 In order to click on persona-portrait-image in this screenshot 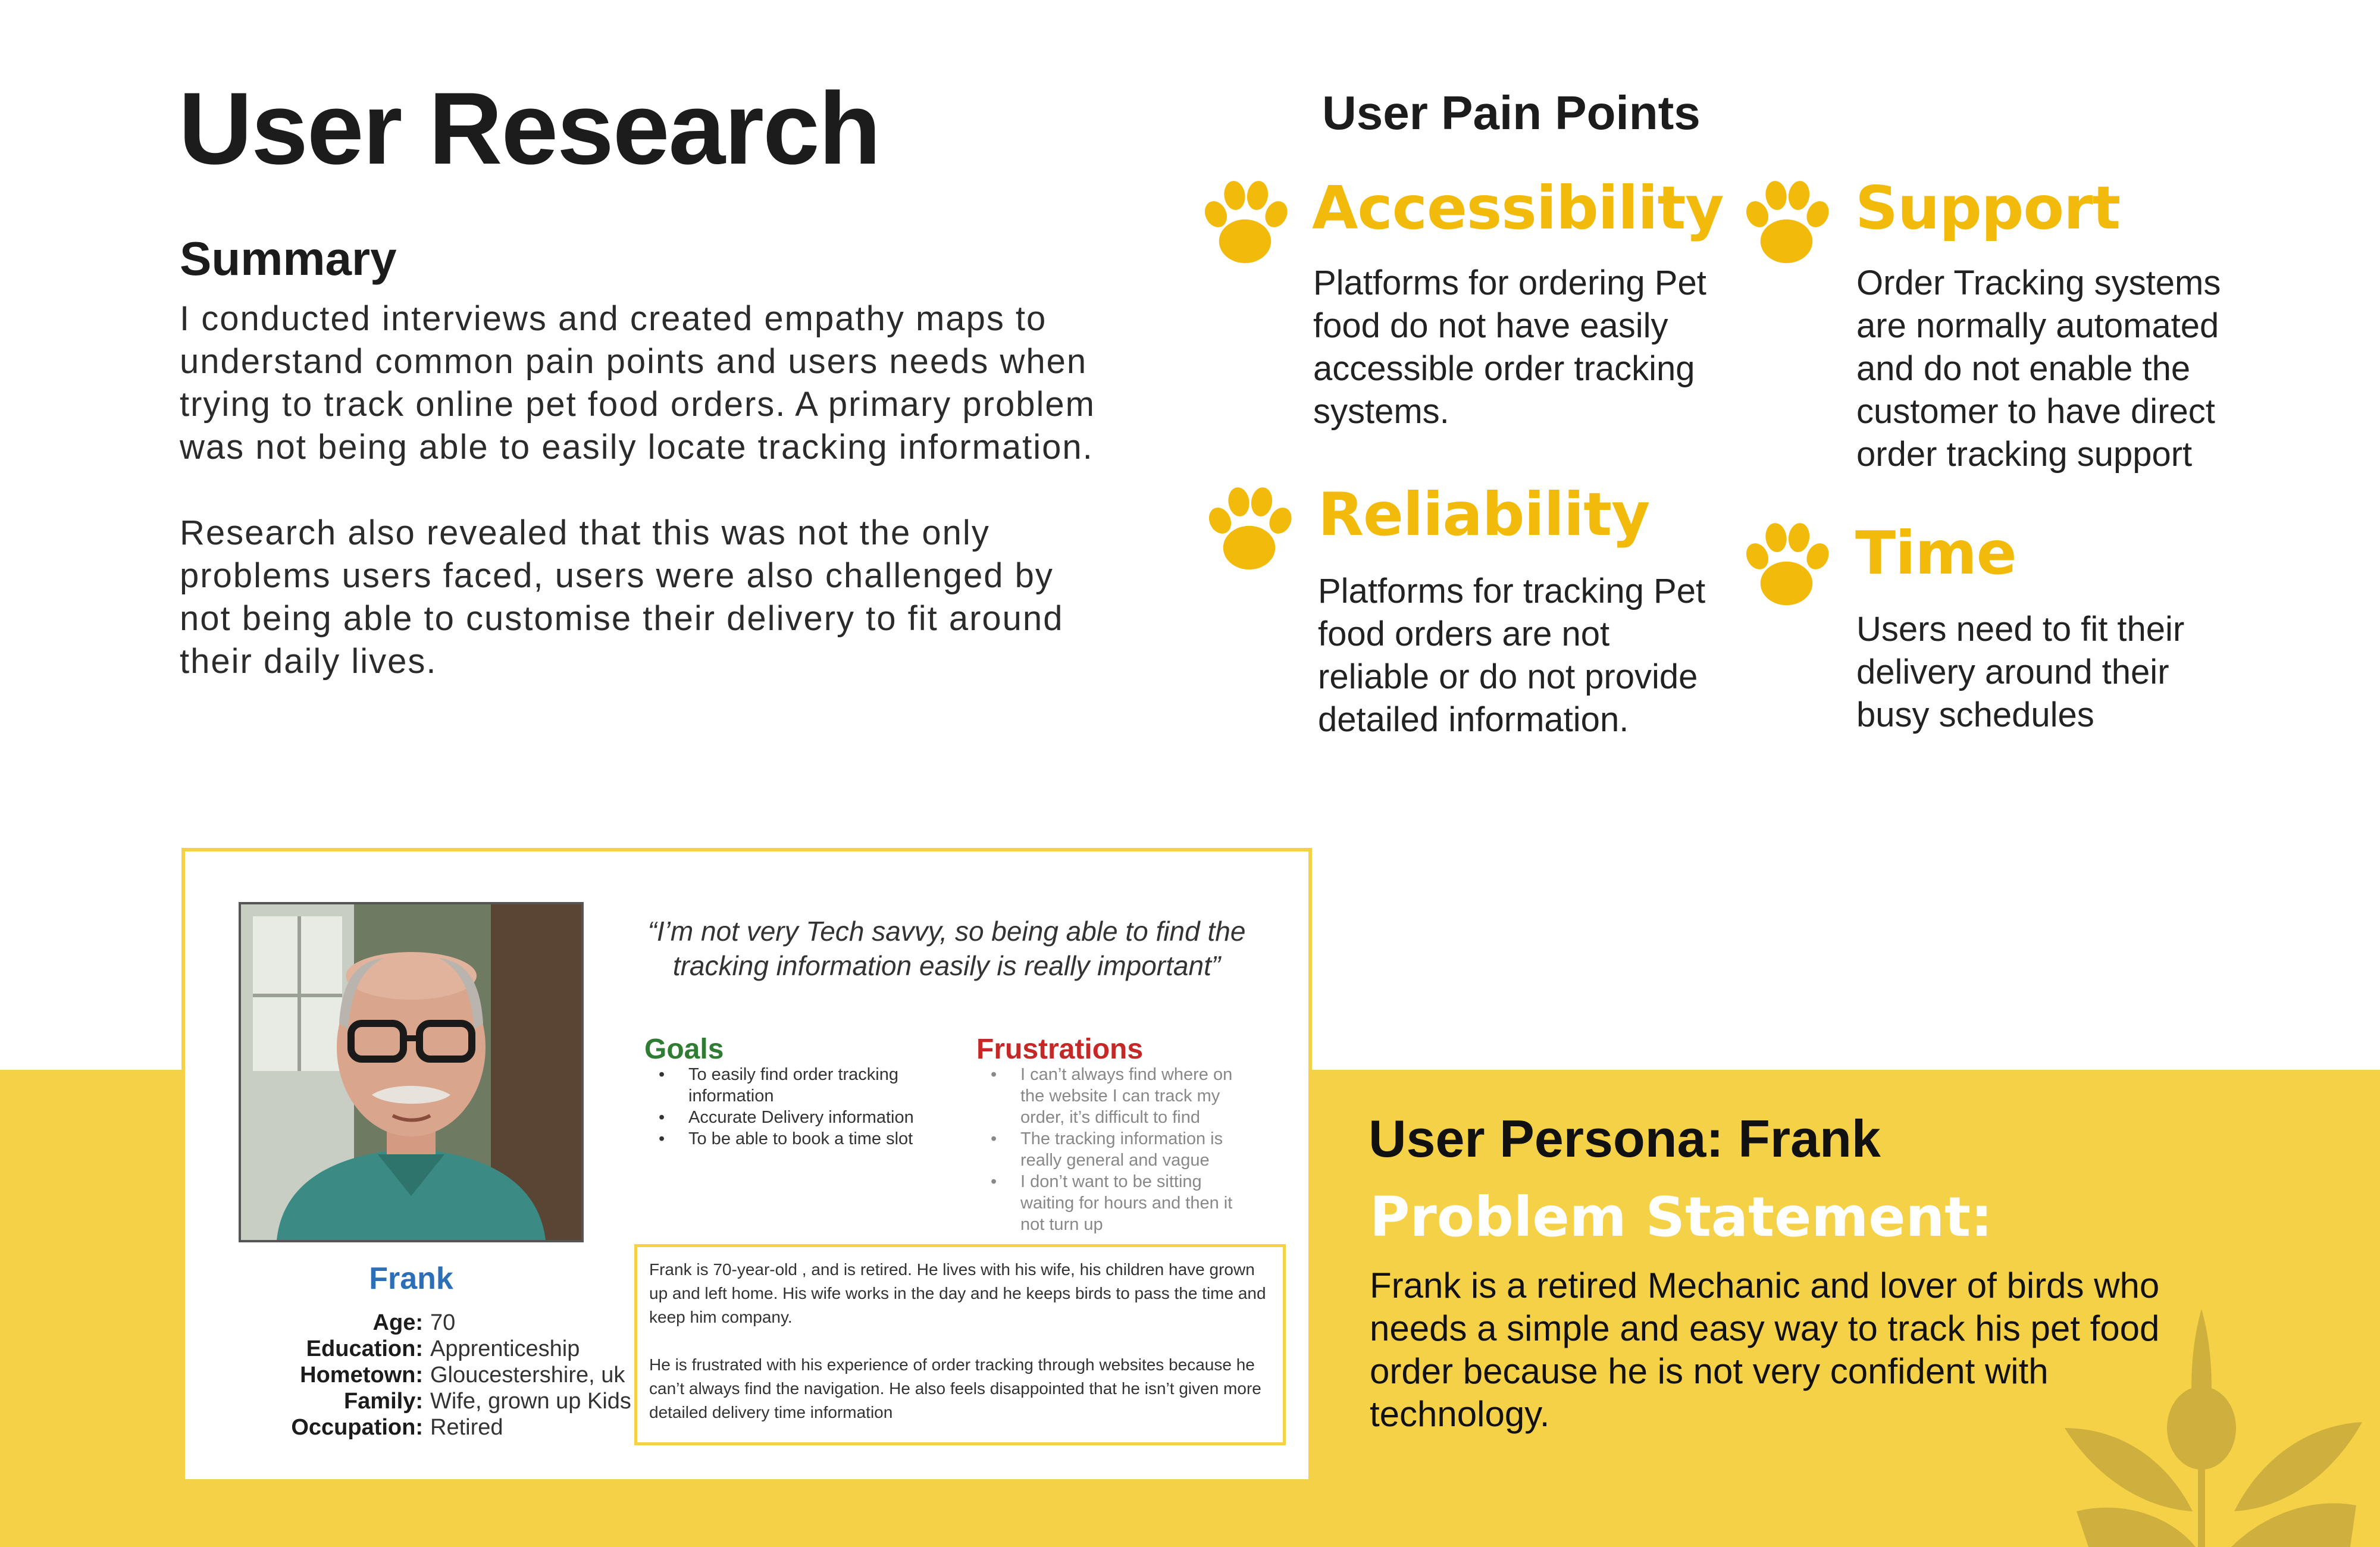, I will do `click(411, 1072)`.